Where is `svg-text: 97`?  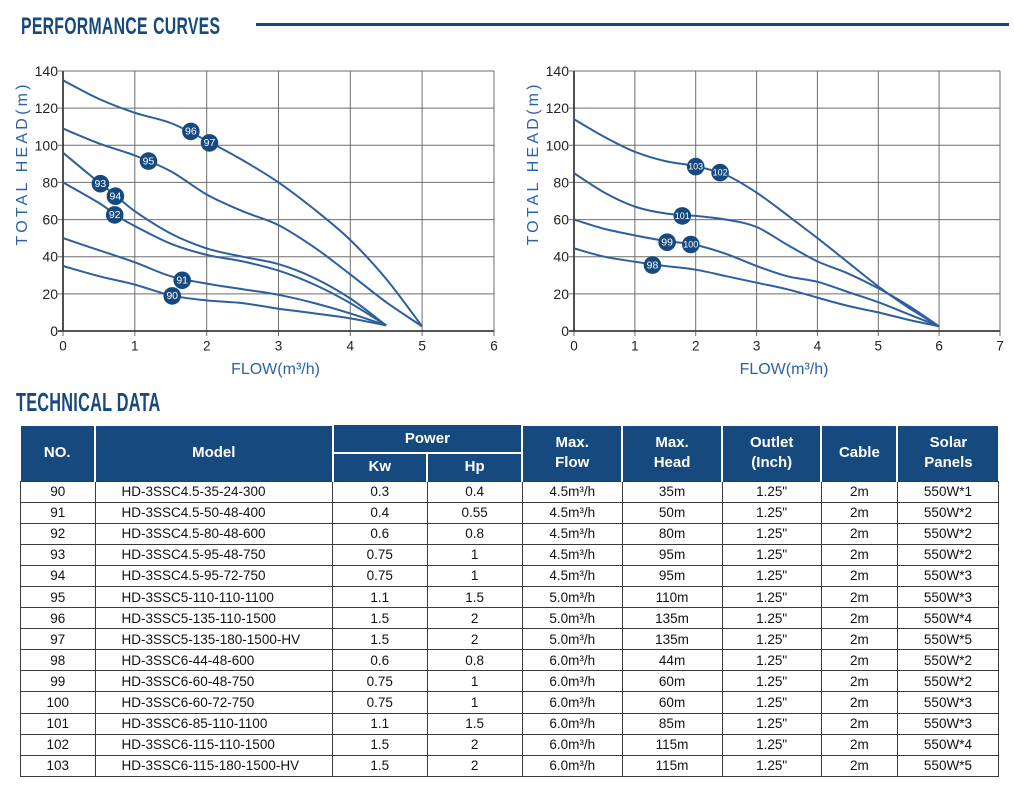
svg-text: 97 is located at coordinates (210, 143).